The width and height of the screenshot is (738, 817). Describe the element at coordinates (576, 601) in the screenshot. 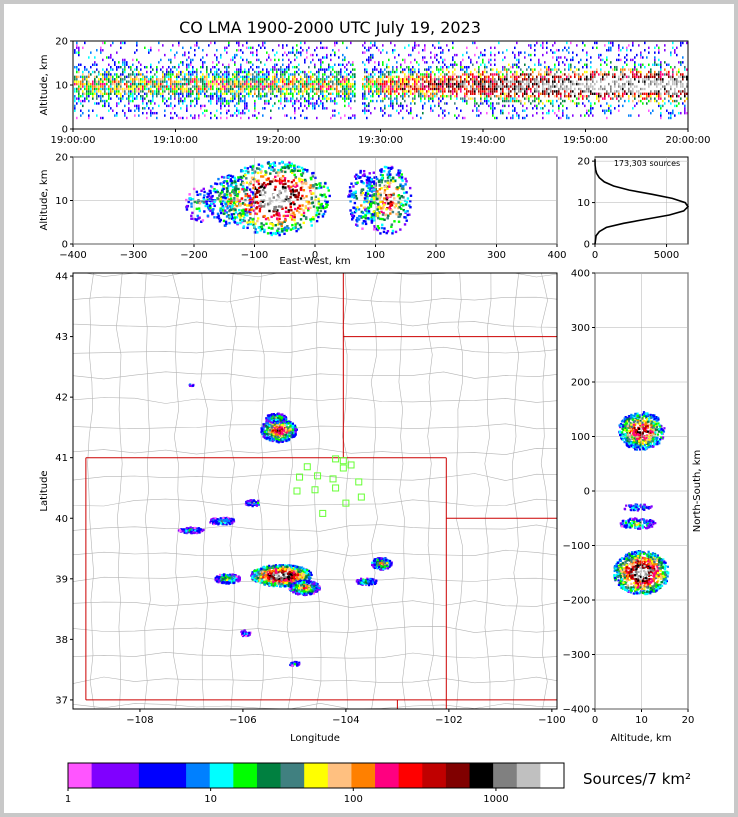

I see `ns-tick-label: −200` at that location.